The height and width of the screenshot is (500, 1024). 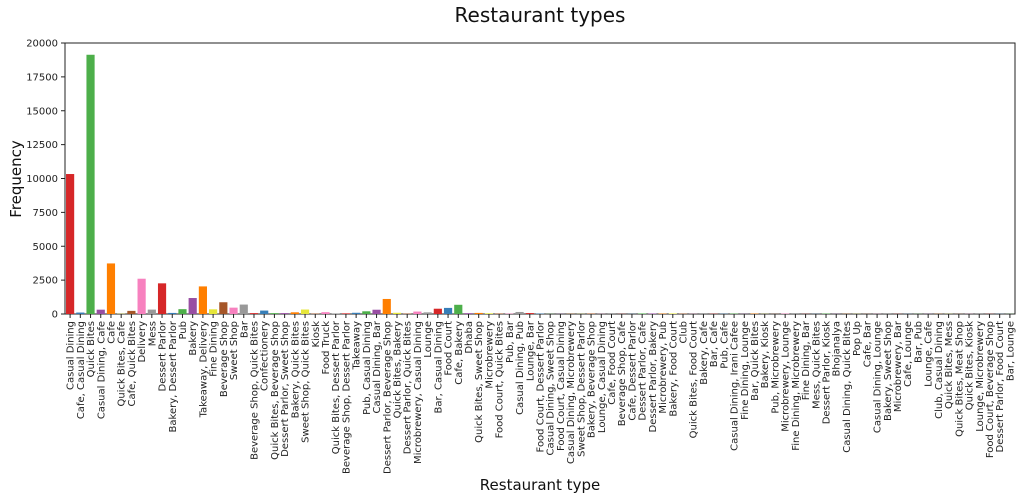 I want to click on x-tick-label: Quick Bites, so click(x=91, y=349).